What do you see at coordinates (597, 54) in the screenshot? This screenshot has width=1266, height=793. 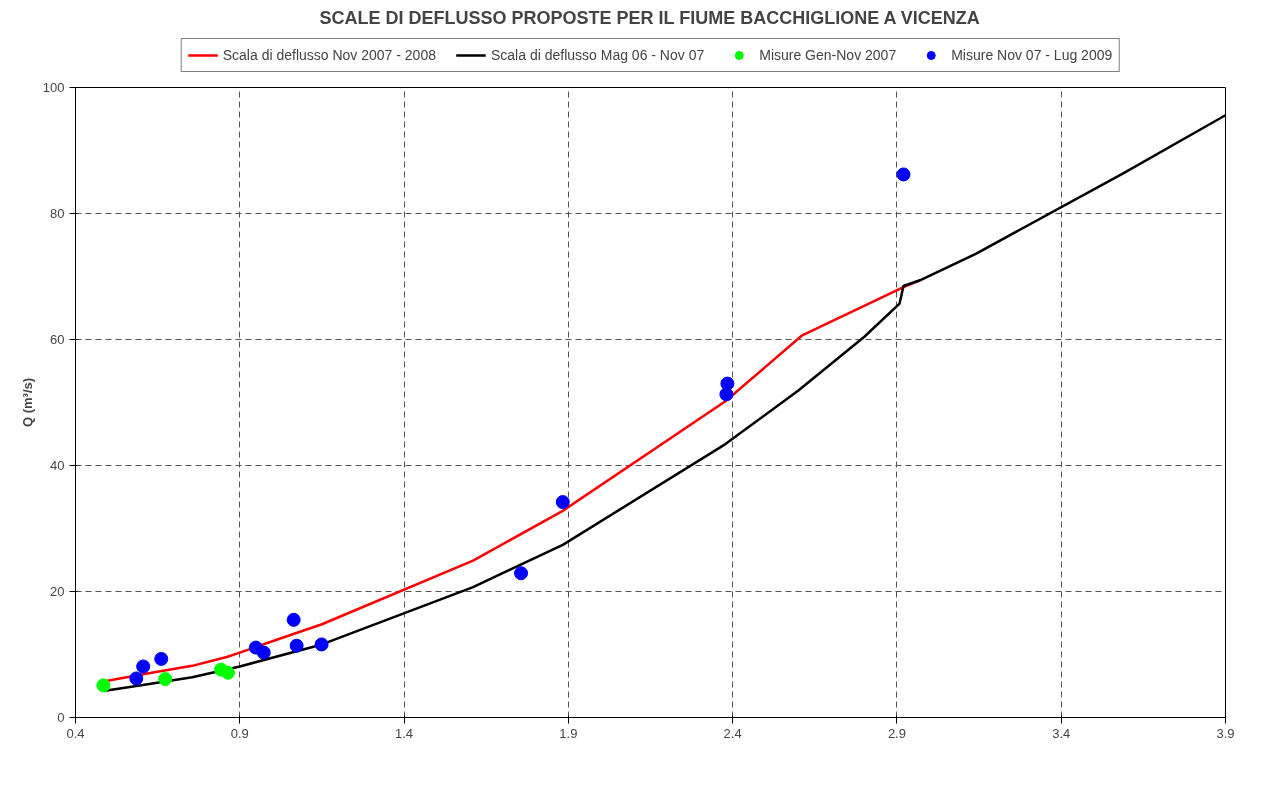 I see `legend-label: Scala di deflusso Mag 06 - Nov 07` at bounding box center [597, 54].